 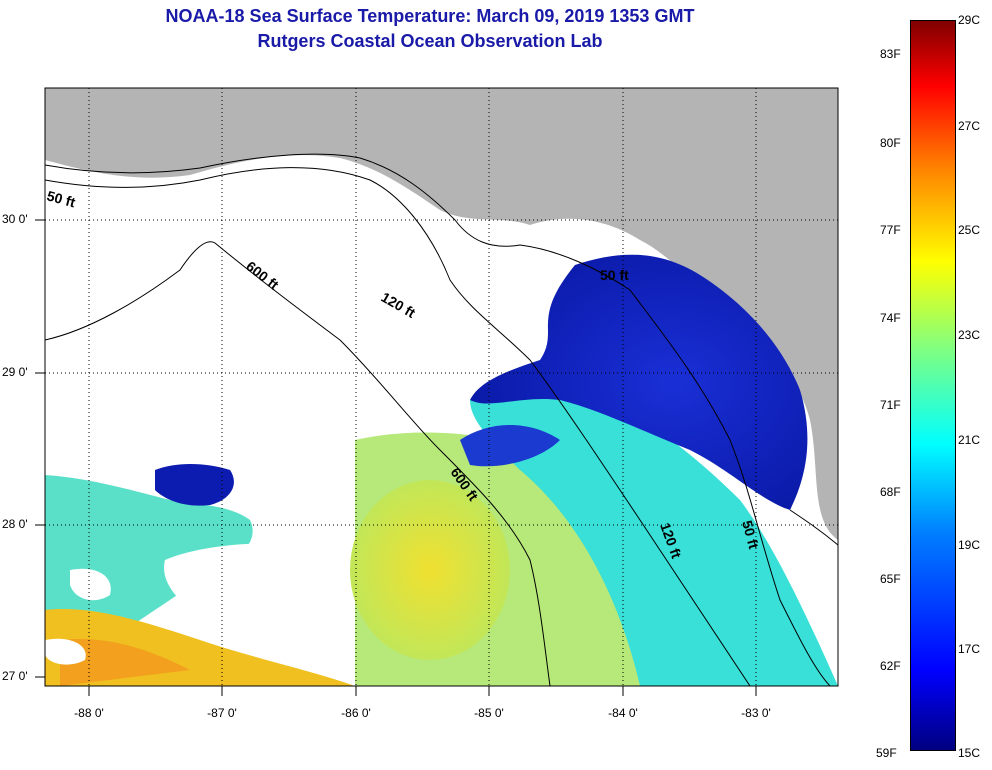 What do you see at coordinates (654, 534) in the screenshot?
I see `cyan-shelf-water` at bounding box center [654, 534].